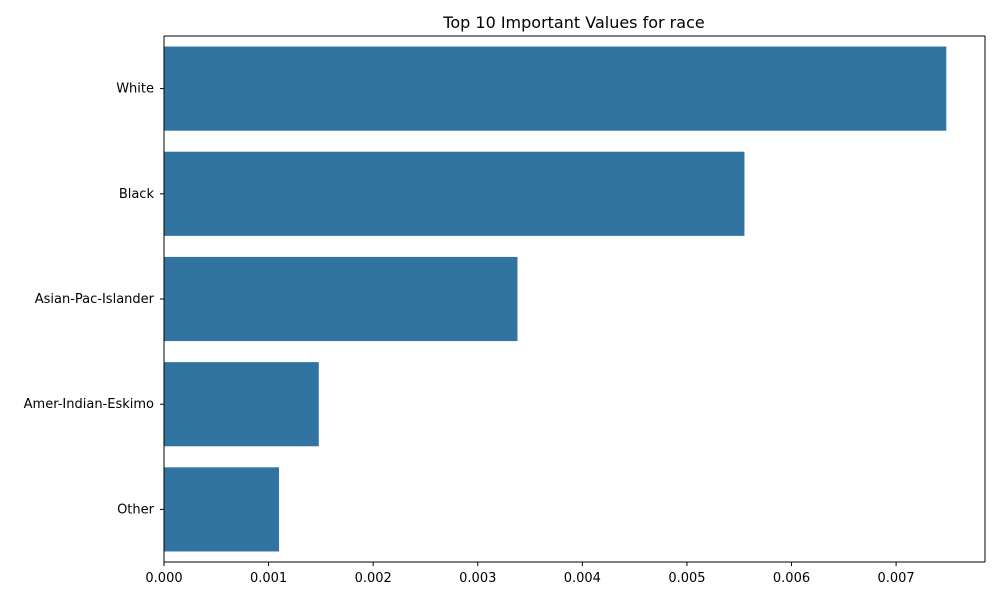 The height and width of the screenshot is (604, 1000). What do you see at coordinates (241, 404) in the screenshot?
I see `bar-amer-indian-eskimo` at bounding box center [241, 404].